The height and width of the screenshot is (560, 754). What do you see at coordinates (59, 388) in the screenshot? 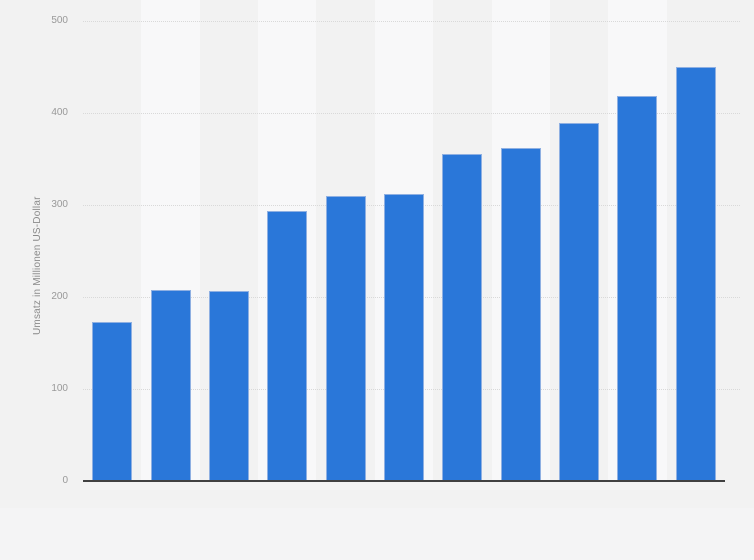
I see `y-tick-label: 100` at bounding box center [59, 388].